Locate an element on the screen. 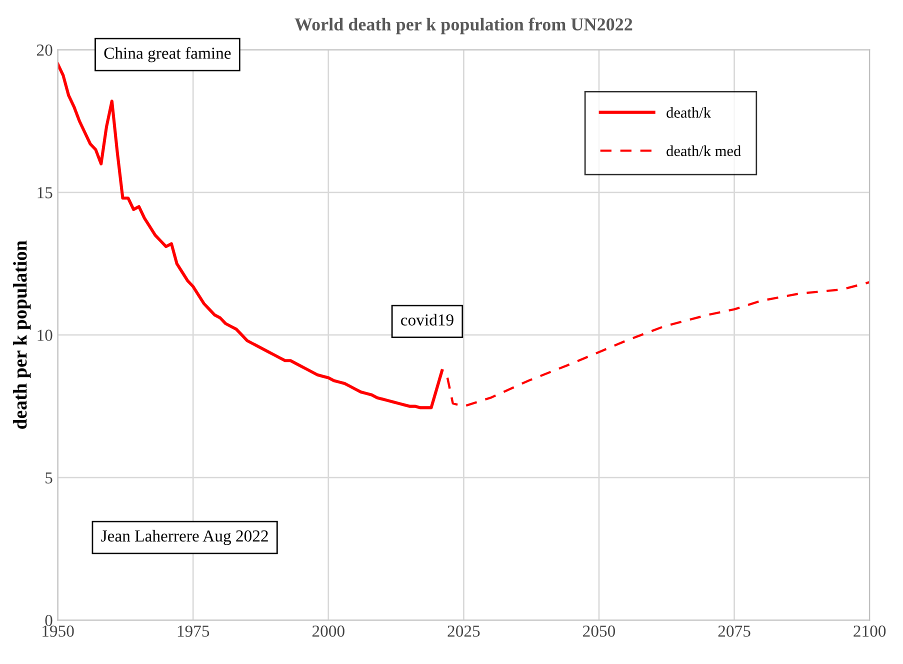 The width and height of the screenshot is (903, 664). y-tick-label: 20 is located at coordinates (44, 50).